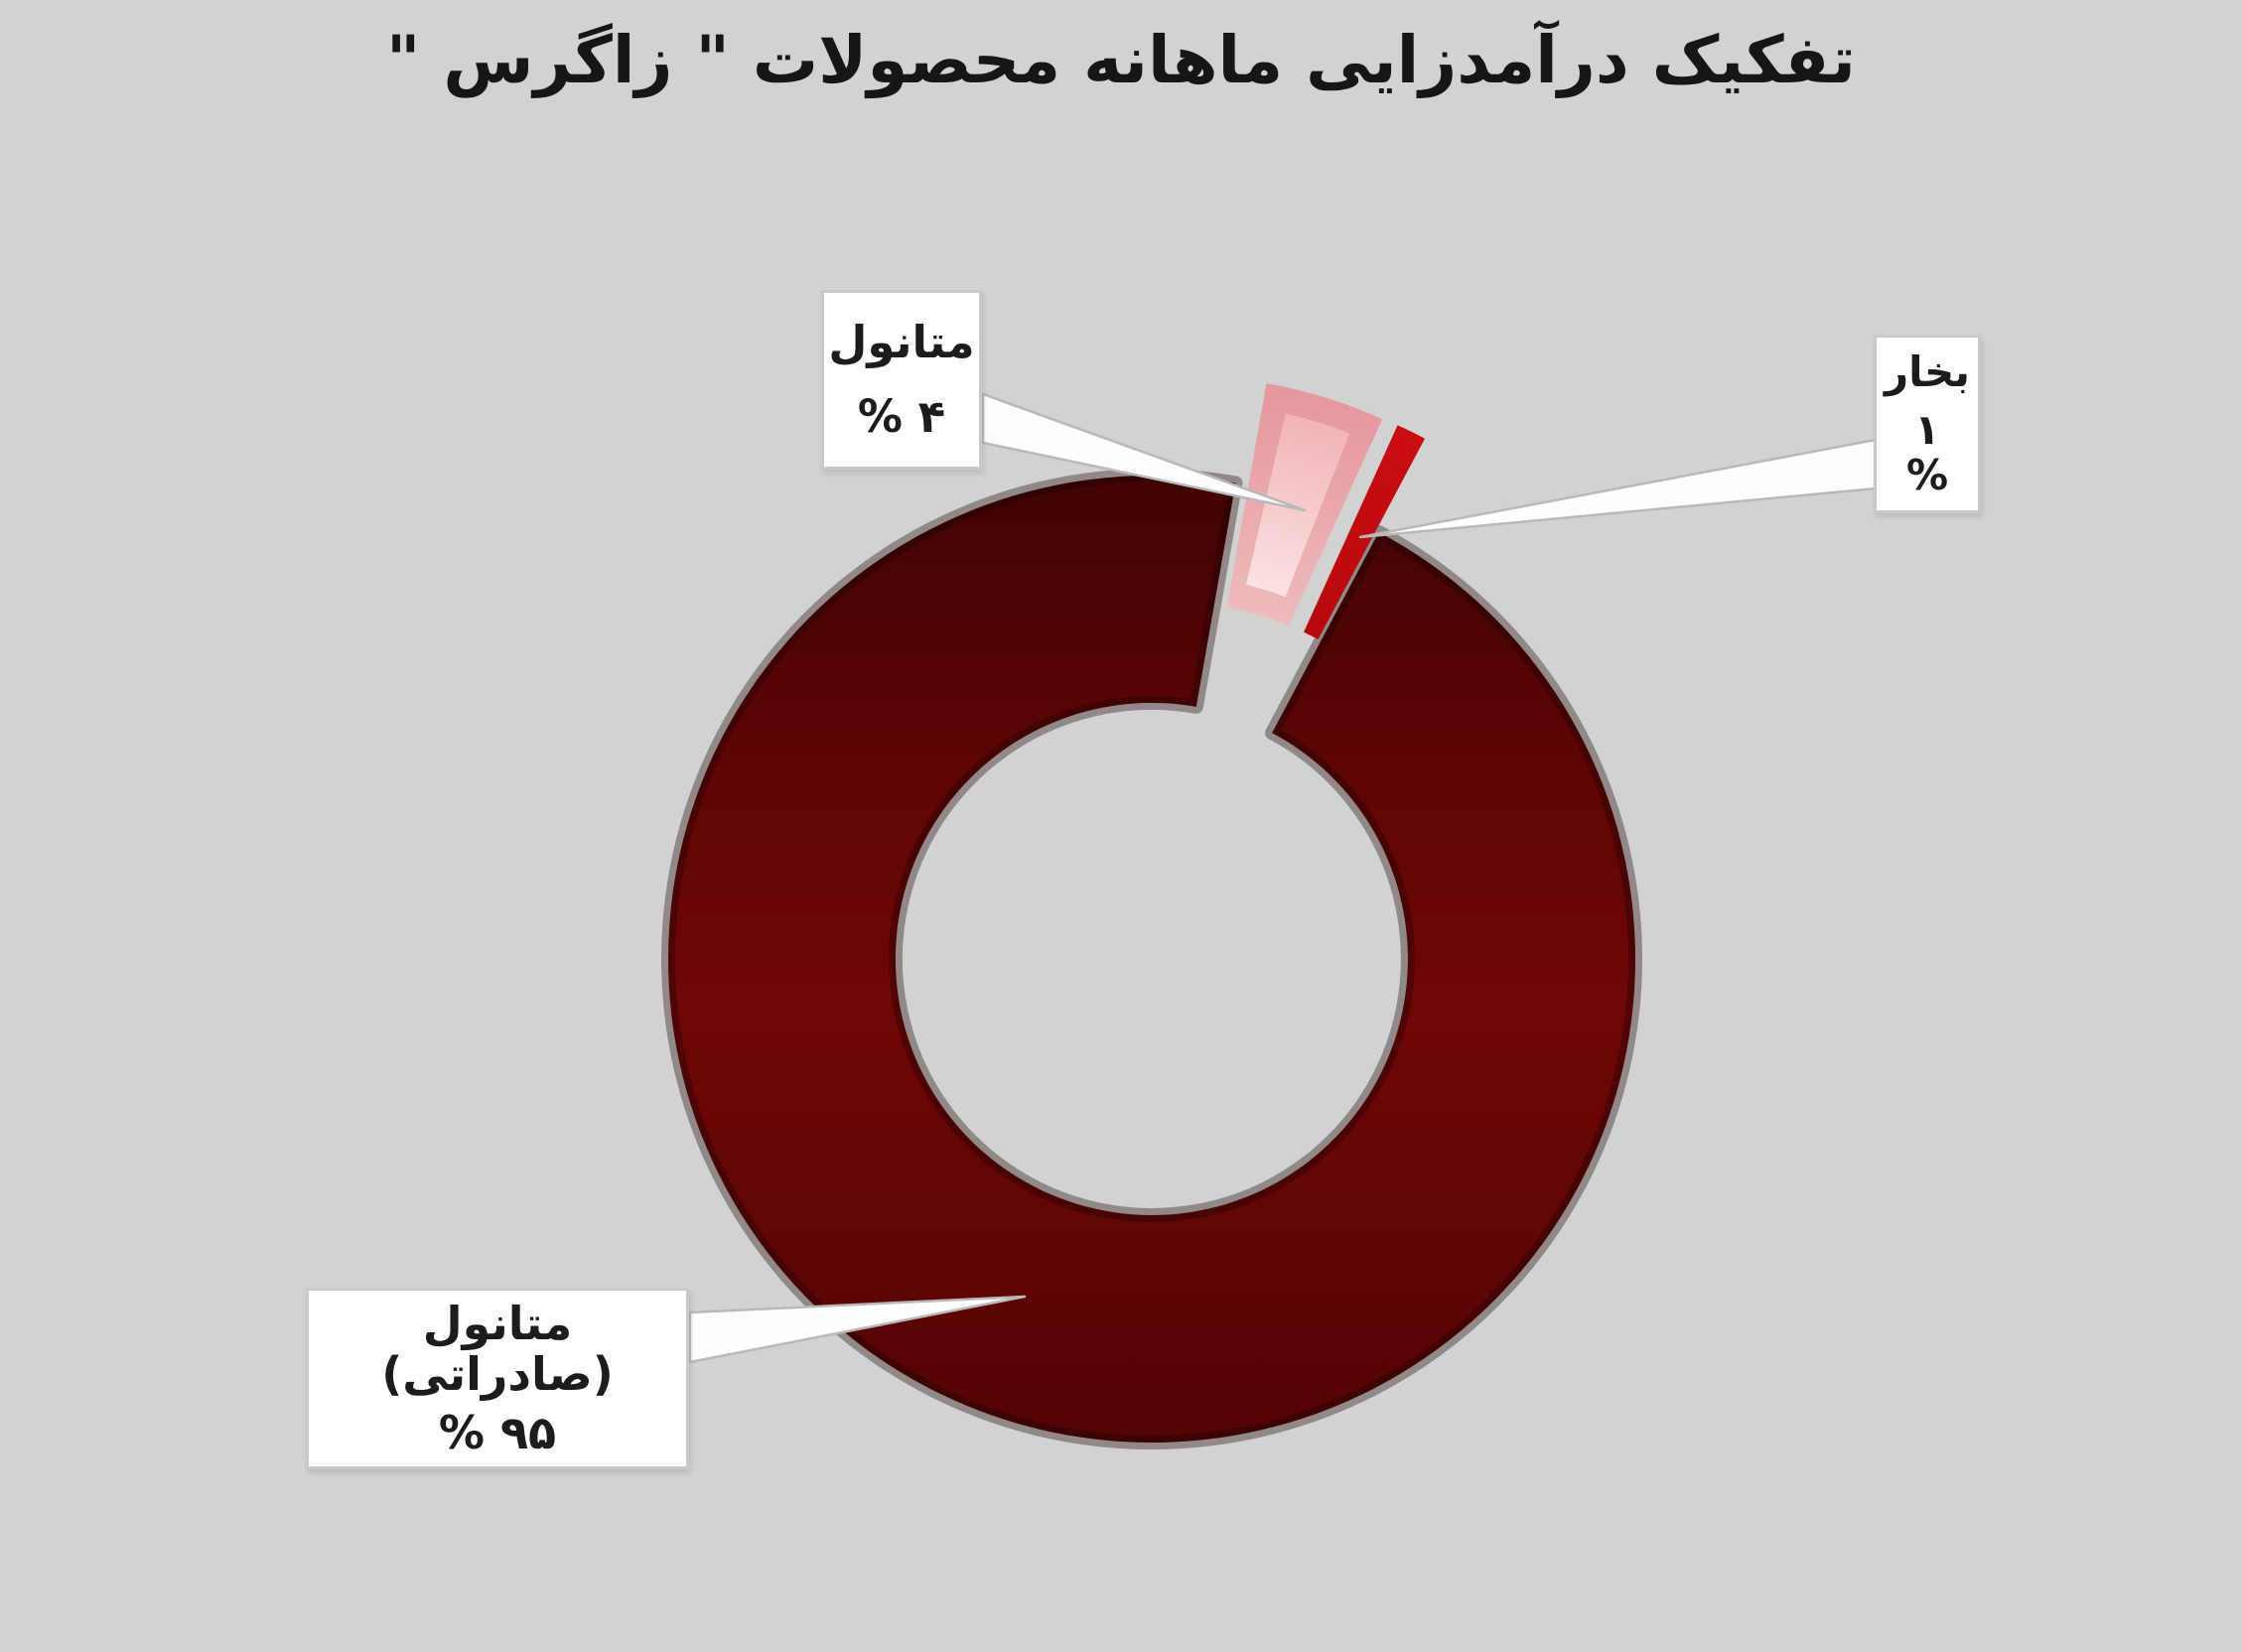 This screenshot has height=1652, width=2242. Describe the element at coordinates (901, 342) in the screenshot. I see `callout-methanol-label: متانول` at that location.